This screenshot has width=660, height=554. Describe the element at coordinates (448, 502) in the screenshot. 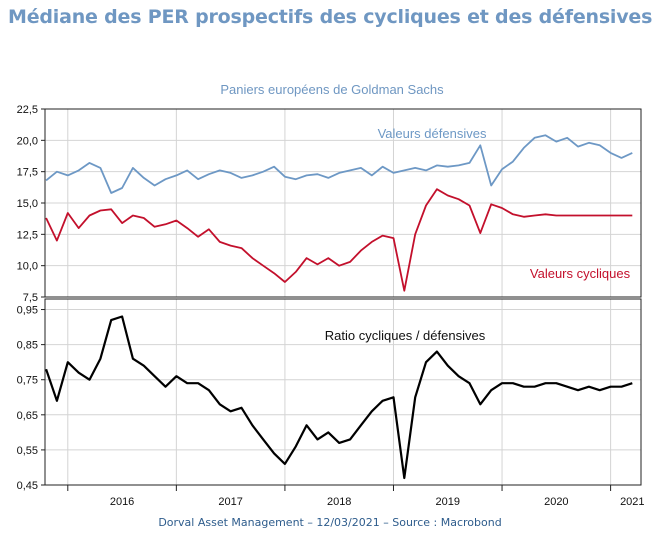

I see `x-tick-label: 2019` at that location.